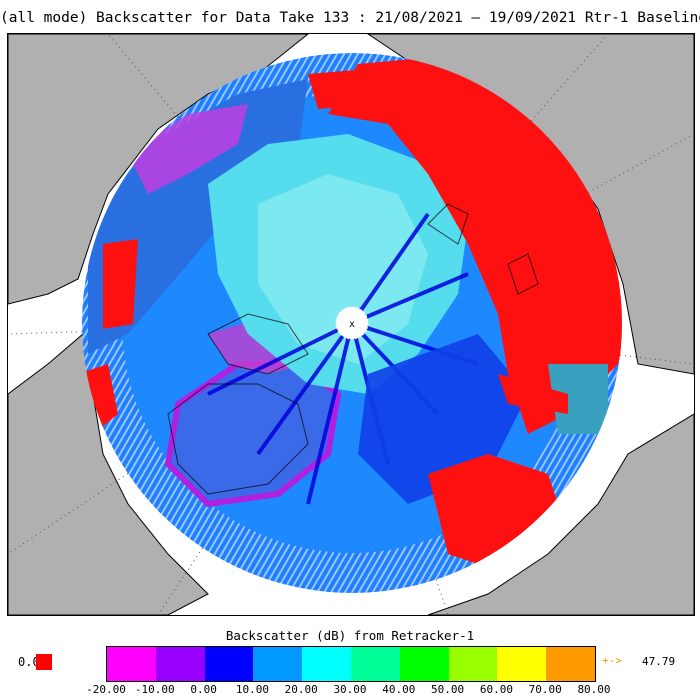 The height and width of the screenshot is (700, 700). Describe the element at coordinates (496, 689) in the screenshot. I see `colorbar-tick-label: 60.00` at that location.